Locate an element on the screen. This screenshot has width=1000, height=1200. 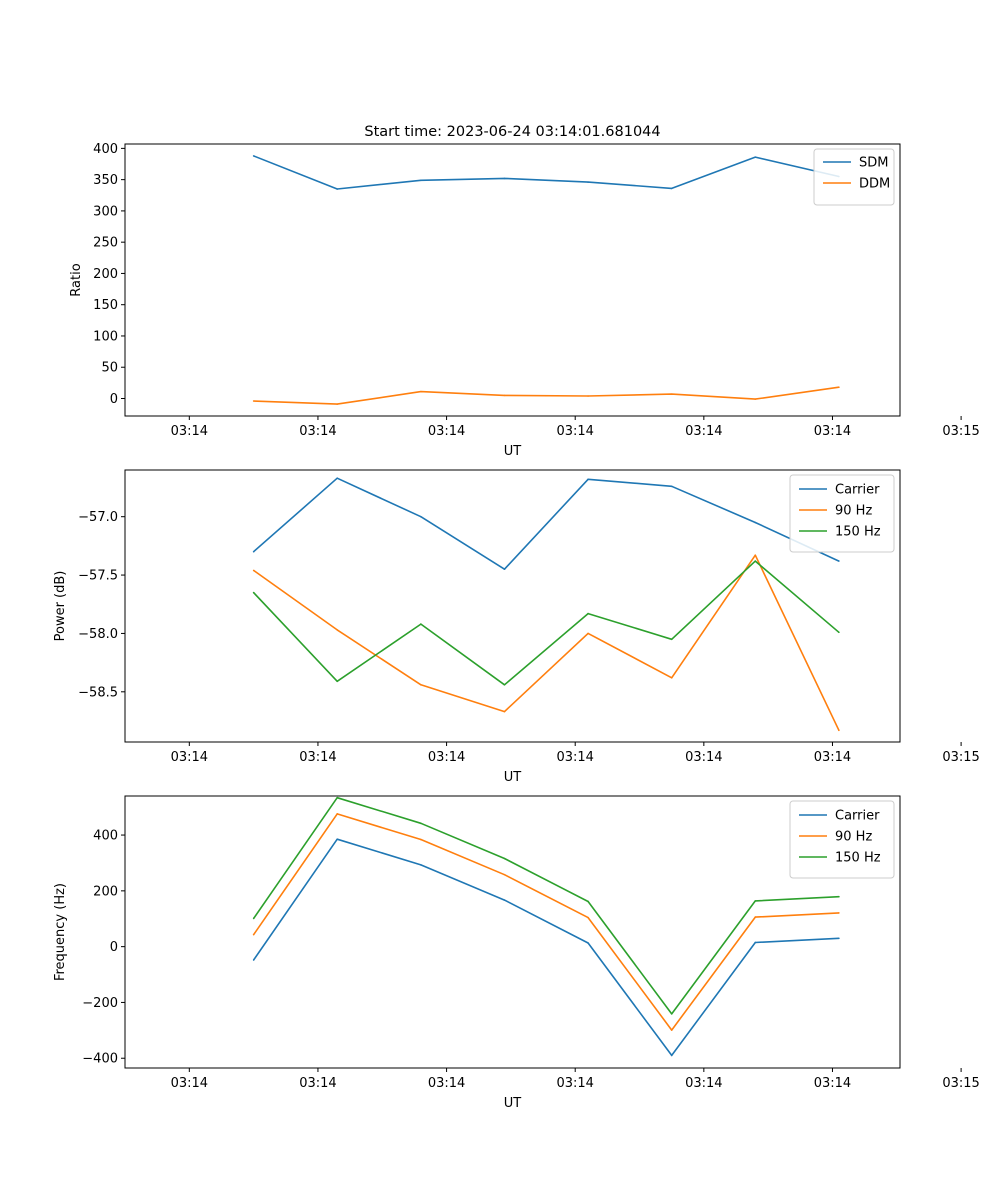
legend-label: DDM is located at coordinates (874, 184).